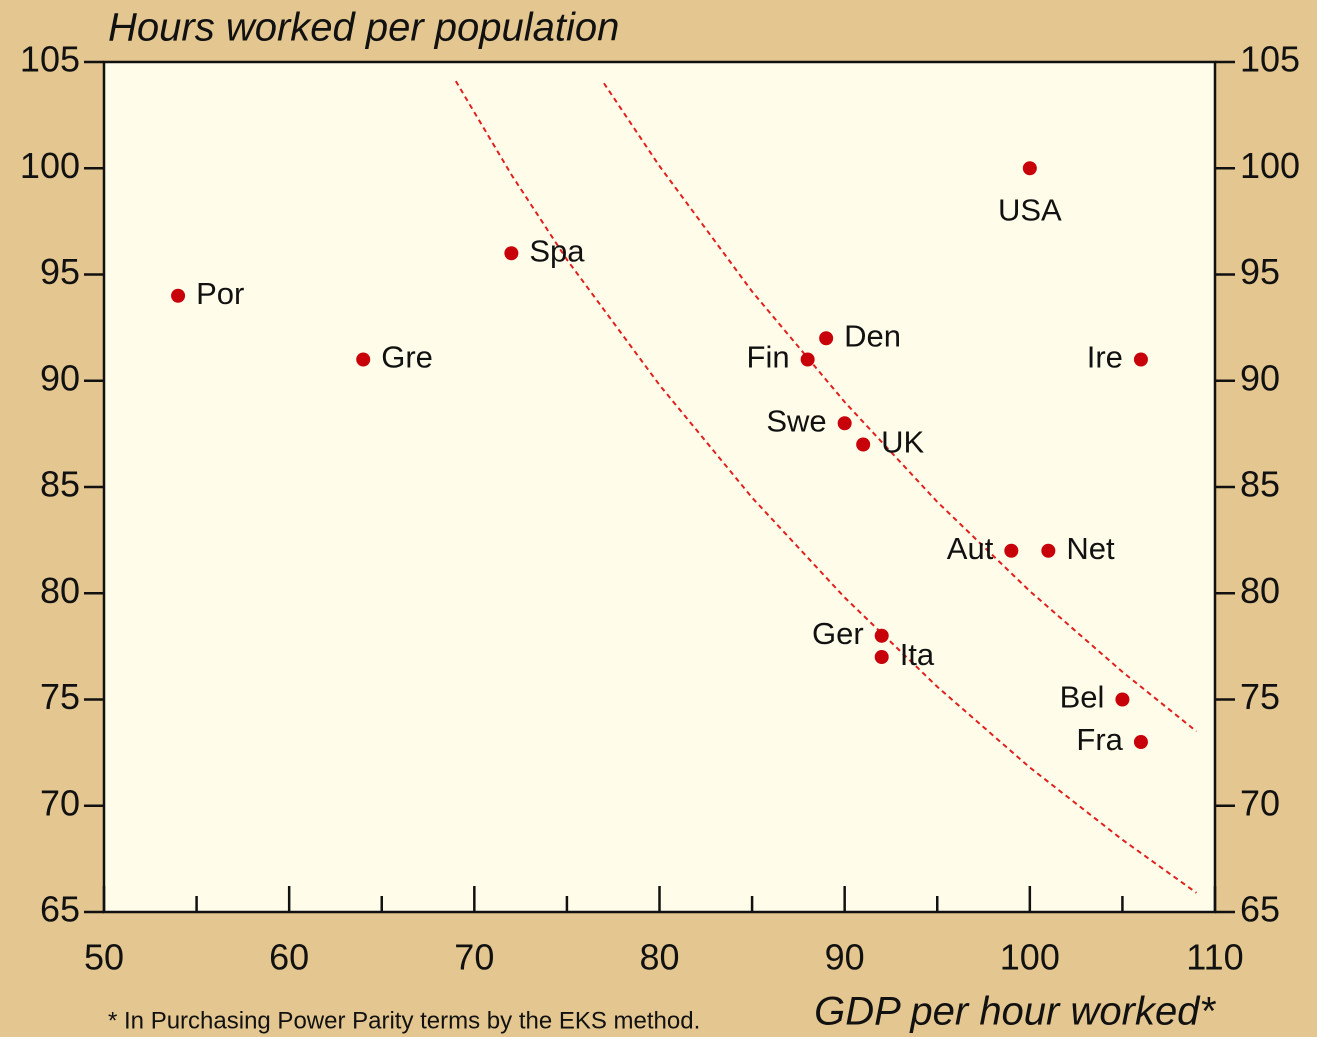  What do you see at coordinates (1270, 165) in the screenshot?
I see `y2-tick-label: 100` at bounding box center [1270, 165].